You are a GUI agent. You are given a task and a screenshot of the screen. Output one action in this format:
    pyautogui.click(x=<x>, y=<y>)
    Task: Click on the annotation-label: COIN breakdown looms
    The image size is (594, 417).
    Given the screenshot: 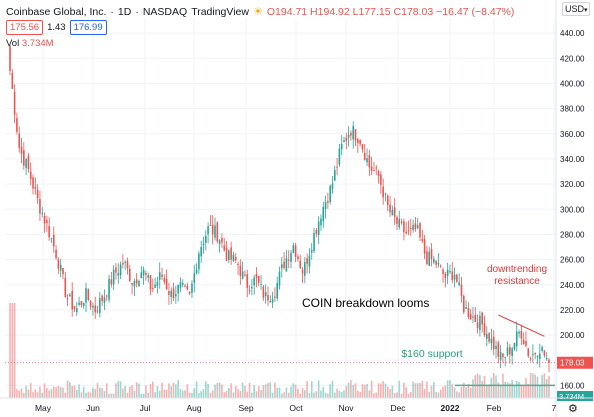 What is the action you would take?
    pyautogui.click(x=365, y=303)
    